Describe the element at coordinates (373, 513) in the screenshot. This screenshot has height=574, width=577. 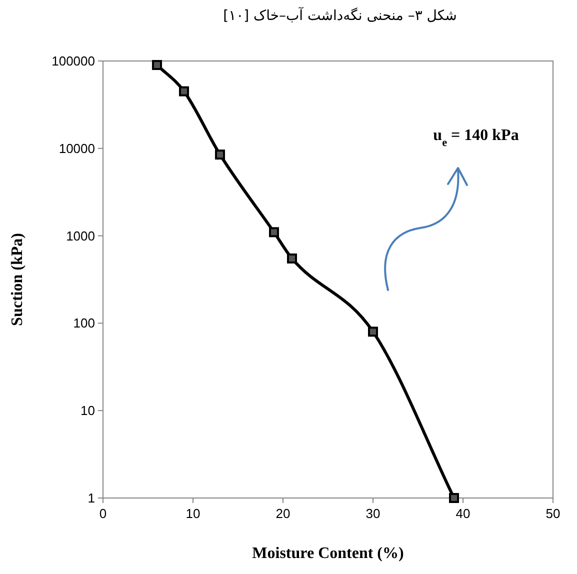
I see `x-tick-label: 30` at that location.